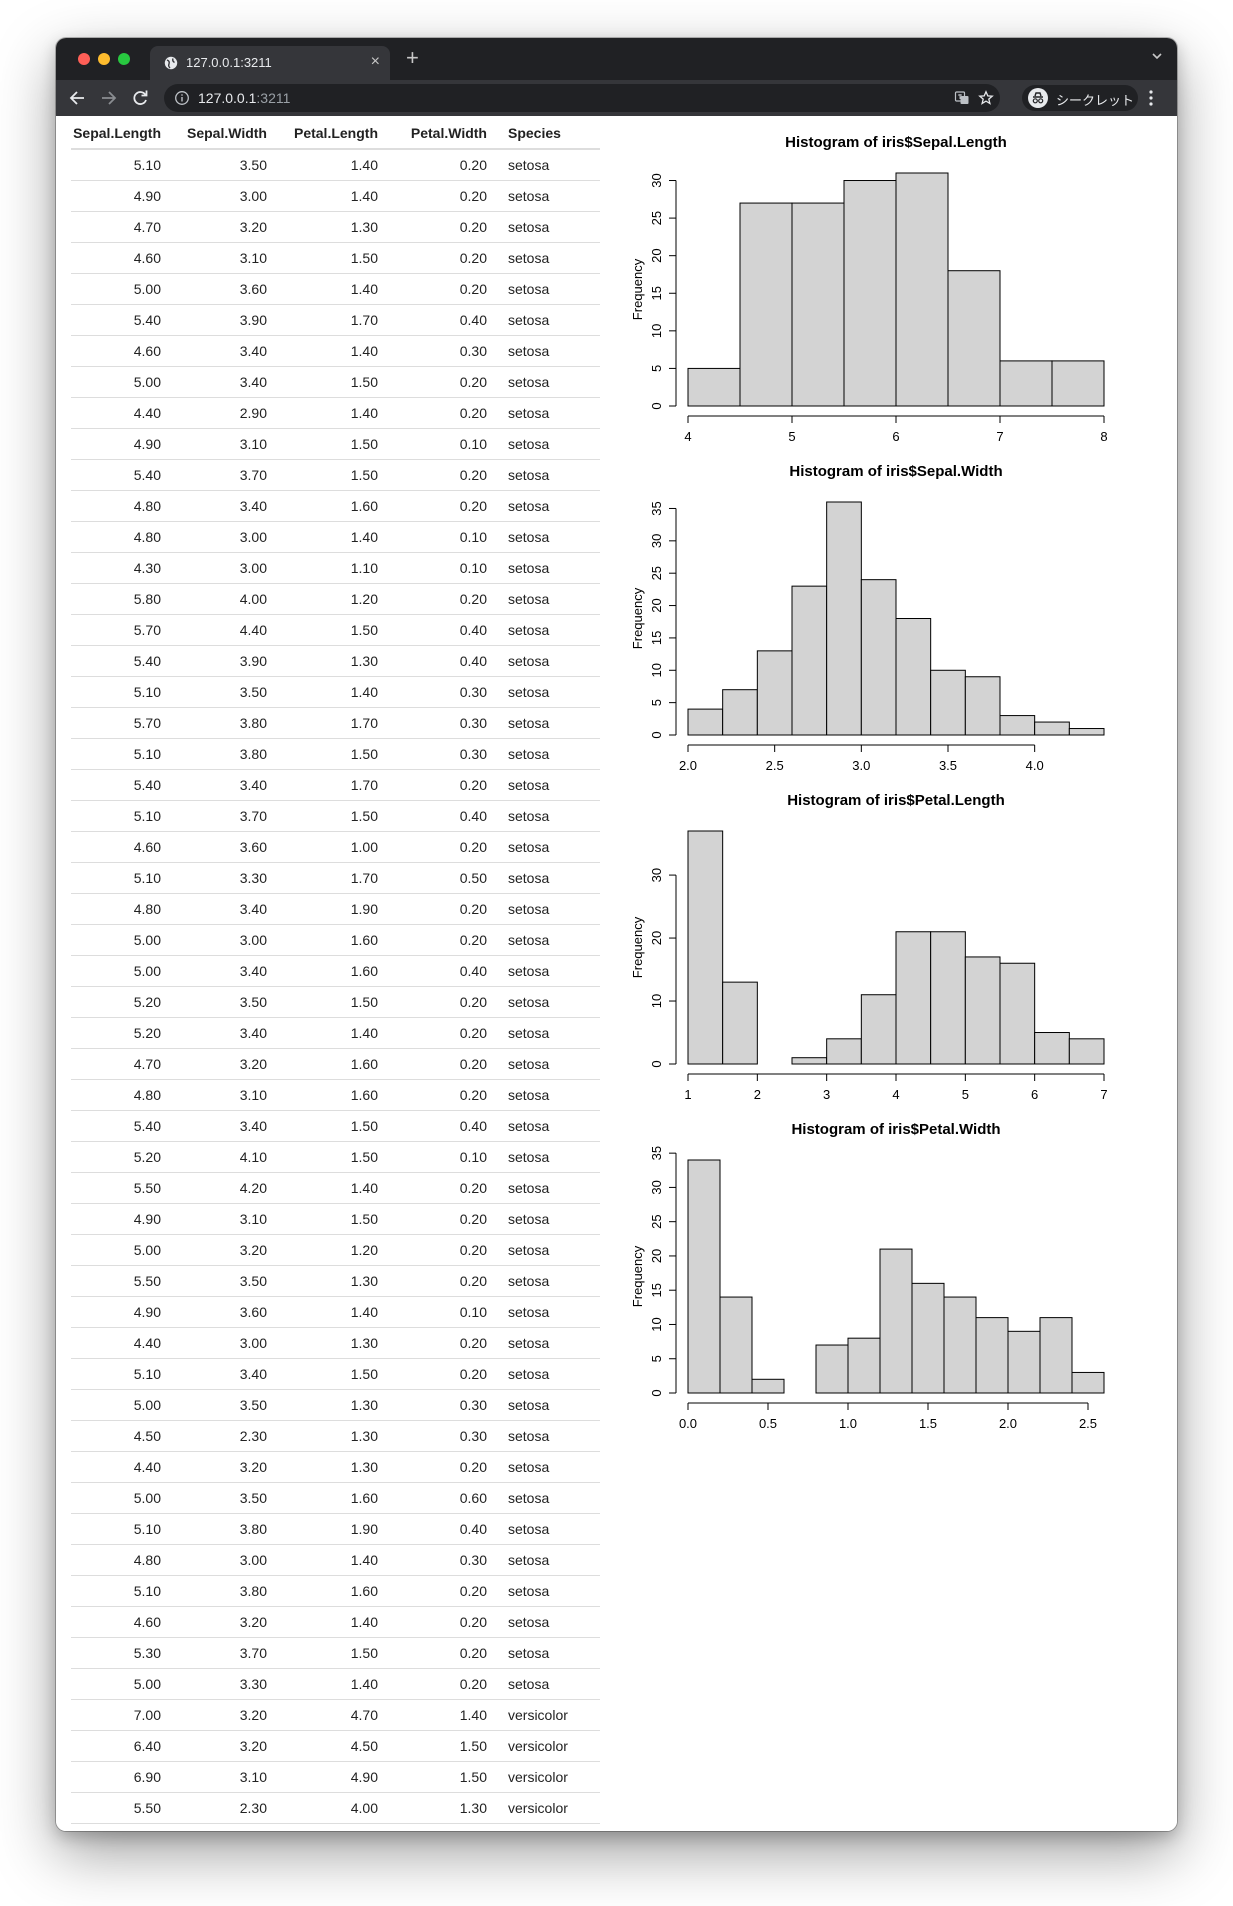  Describe the element at coordinates (688, 1423) in the screenshot. I see `x-tick-label: 0.0` at that location.